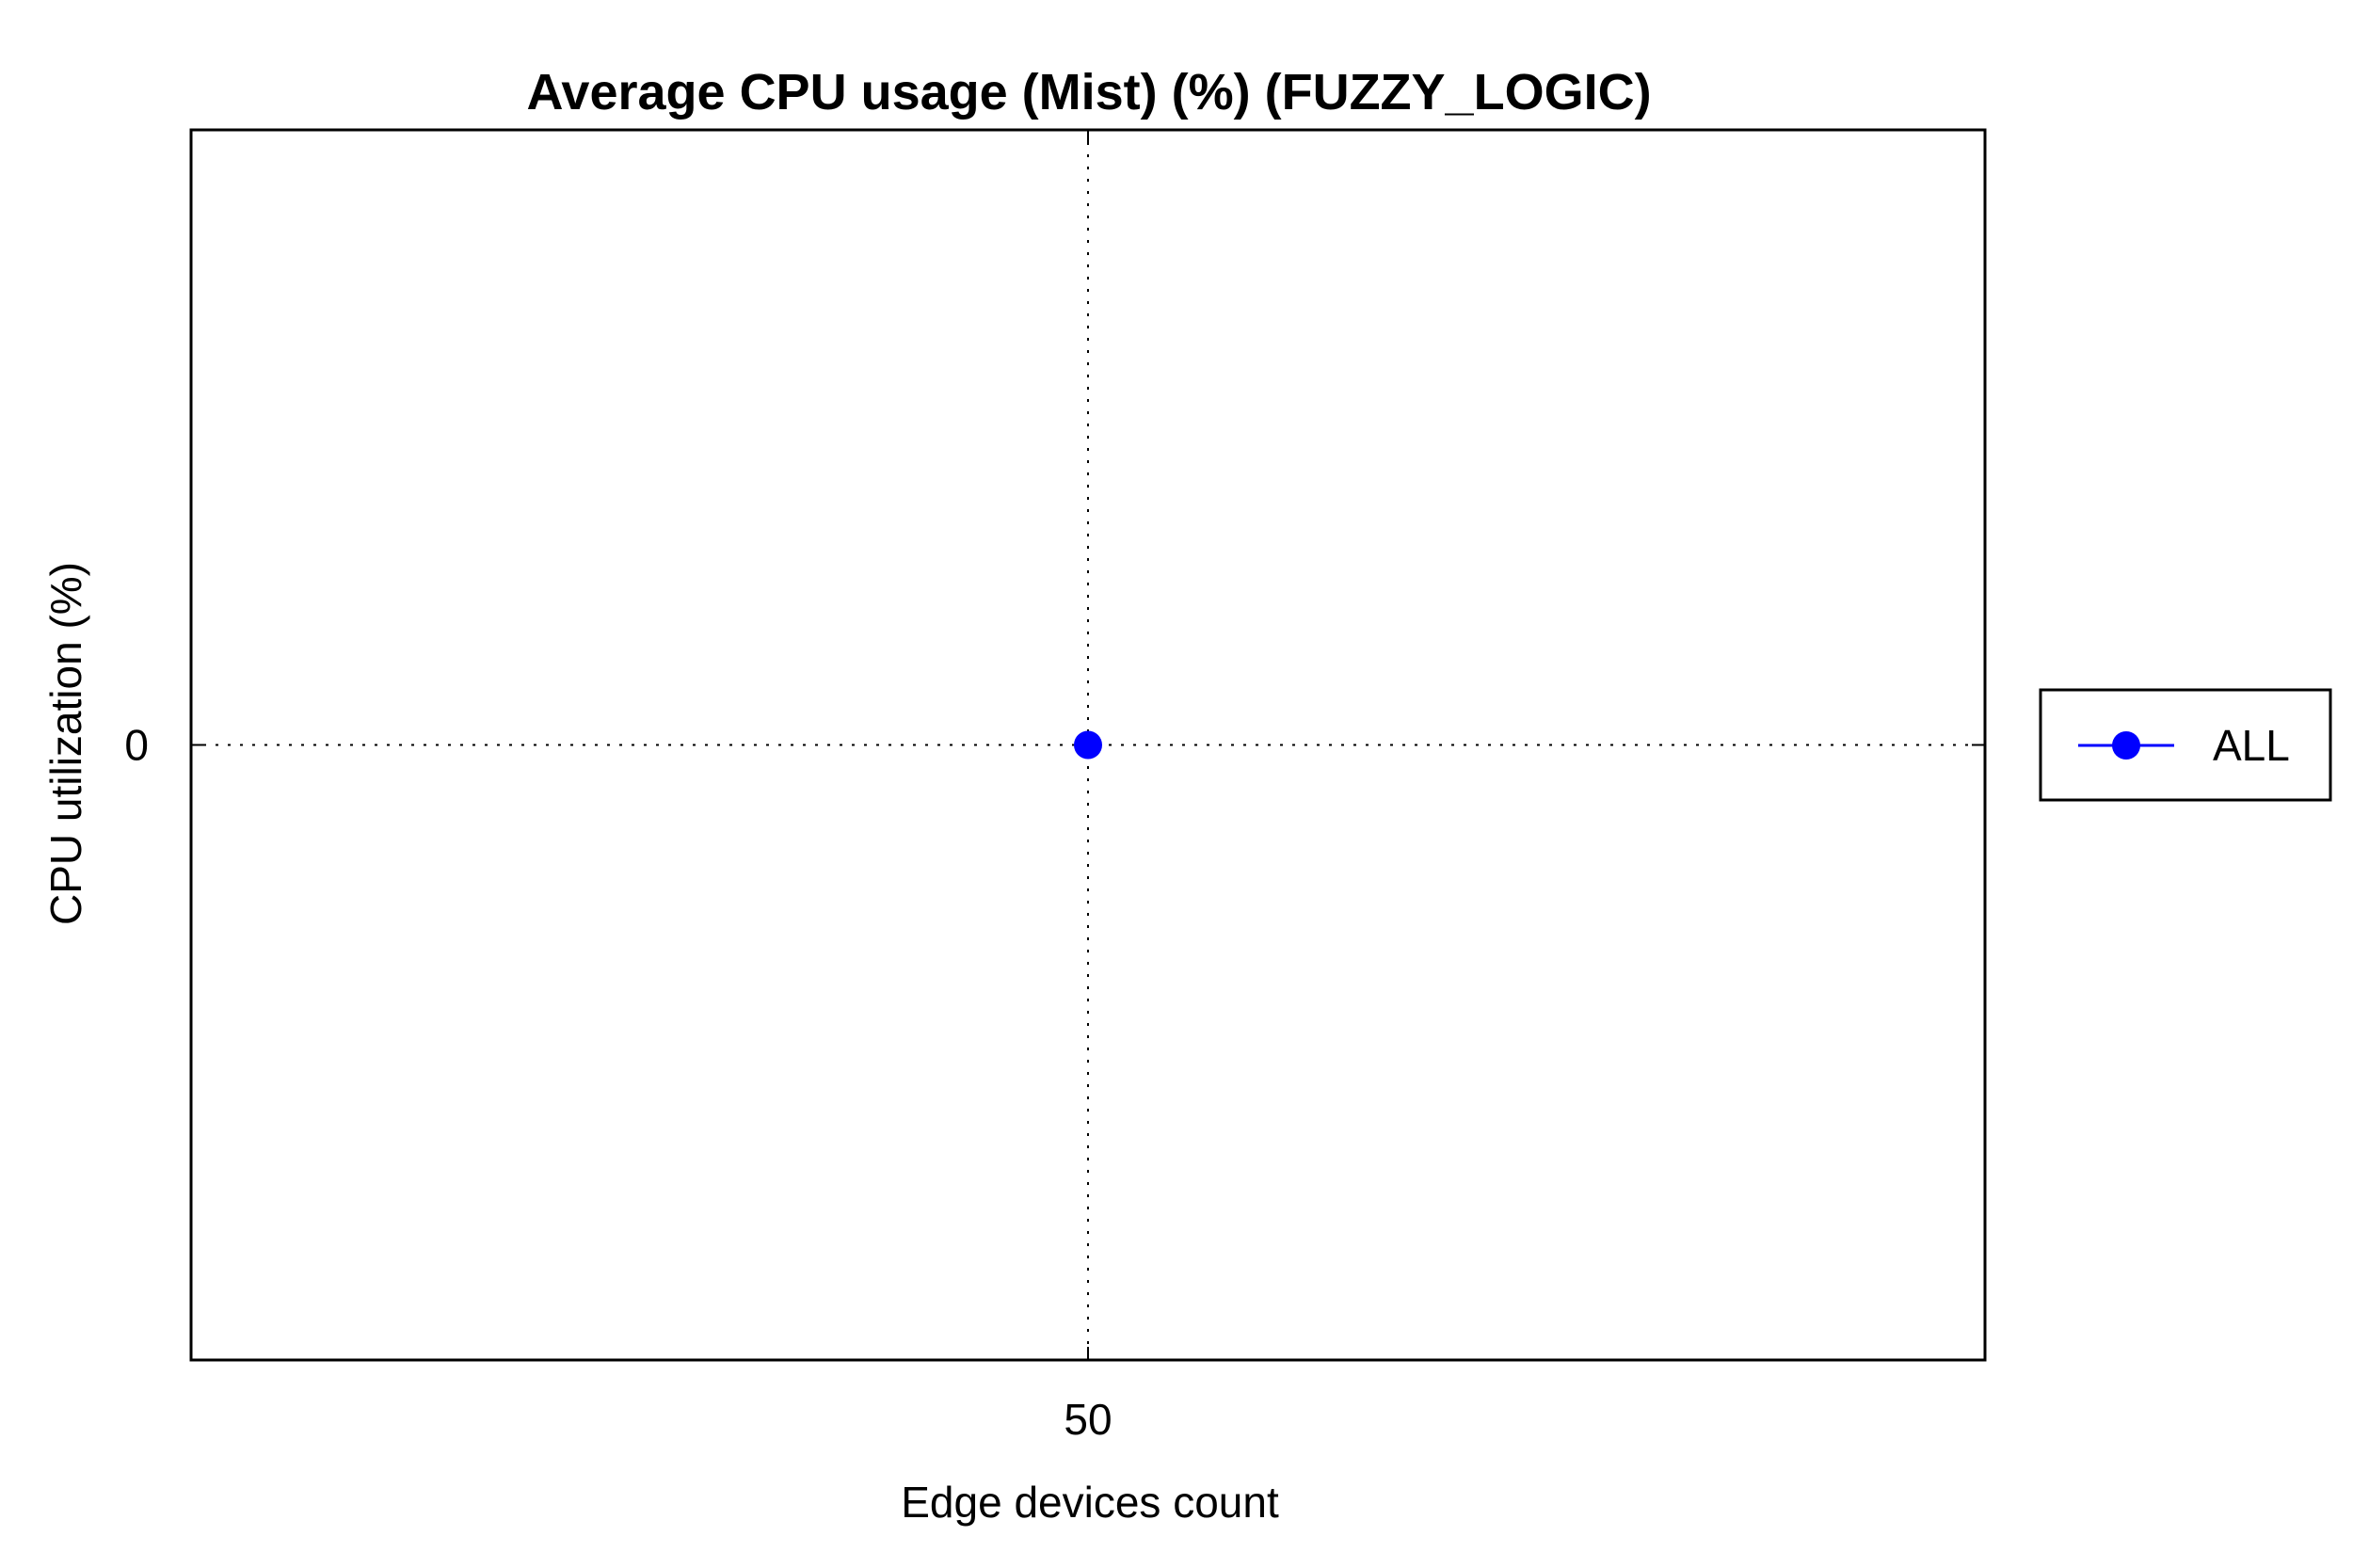  What do you see at coordinates (137, 745) in the screenshot?
I see `y-tick-label: 0` at bounding box center [137, 745].